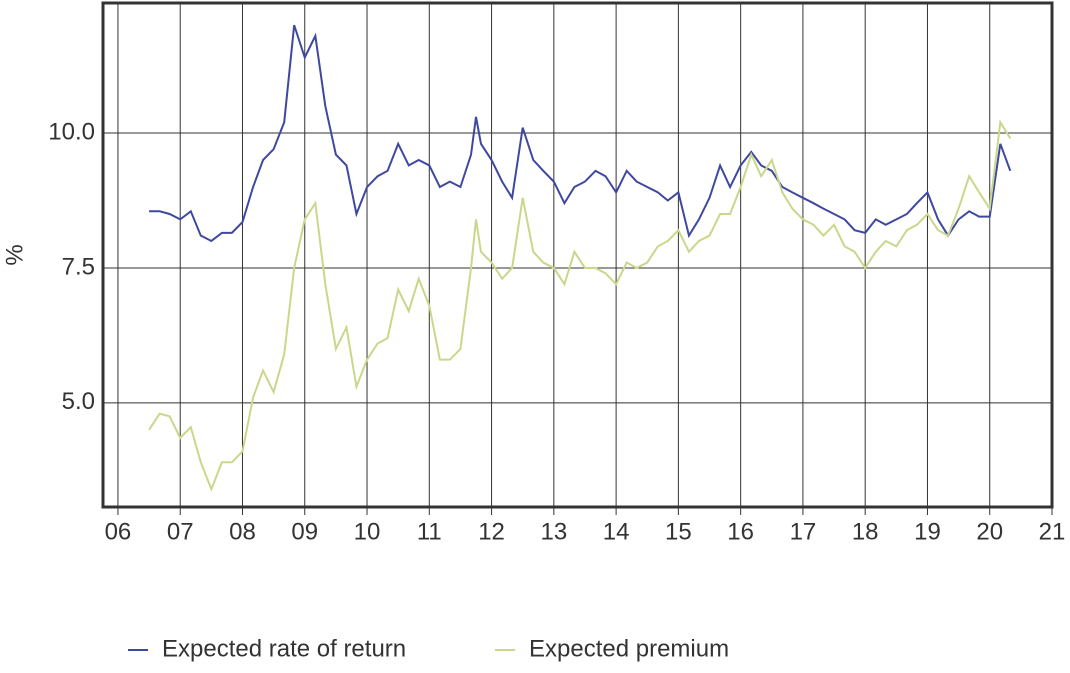 Image resolution: width=1070 pixels, height=673 pixels. Describe the element at coordinates (180, 531) in the screenshot. I see `x-tick-label: 07` at that location.